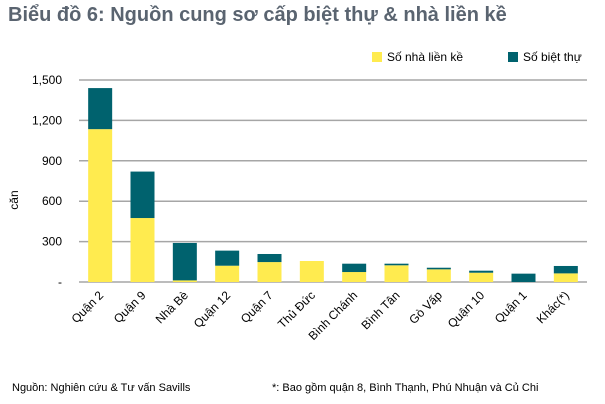 The width and height of the screenshot is (605, 404). I want to click on x-tick-label: Nhà Bè, so click(172, 307).